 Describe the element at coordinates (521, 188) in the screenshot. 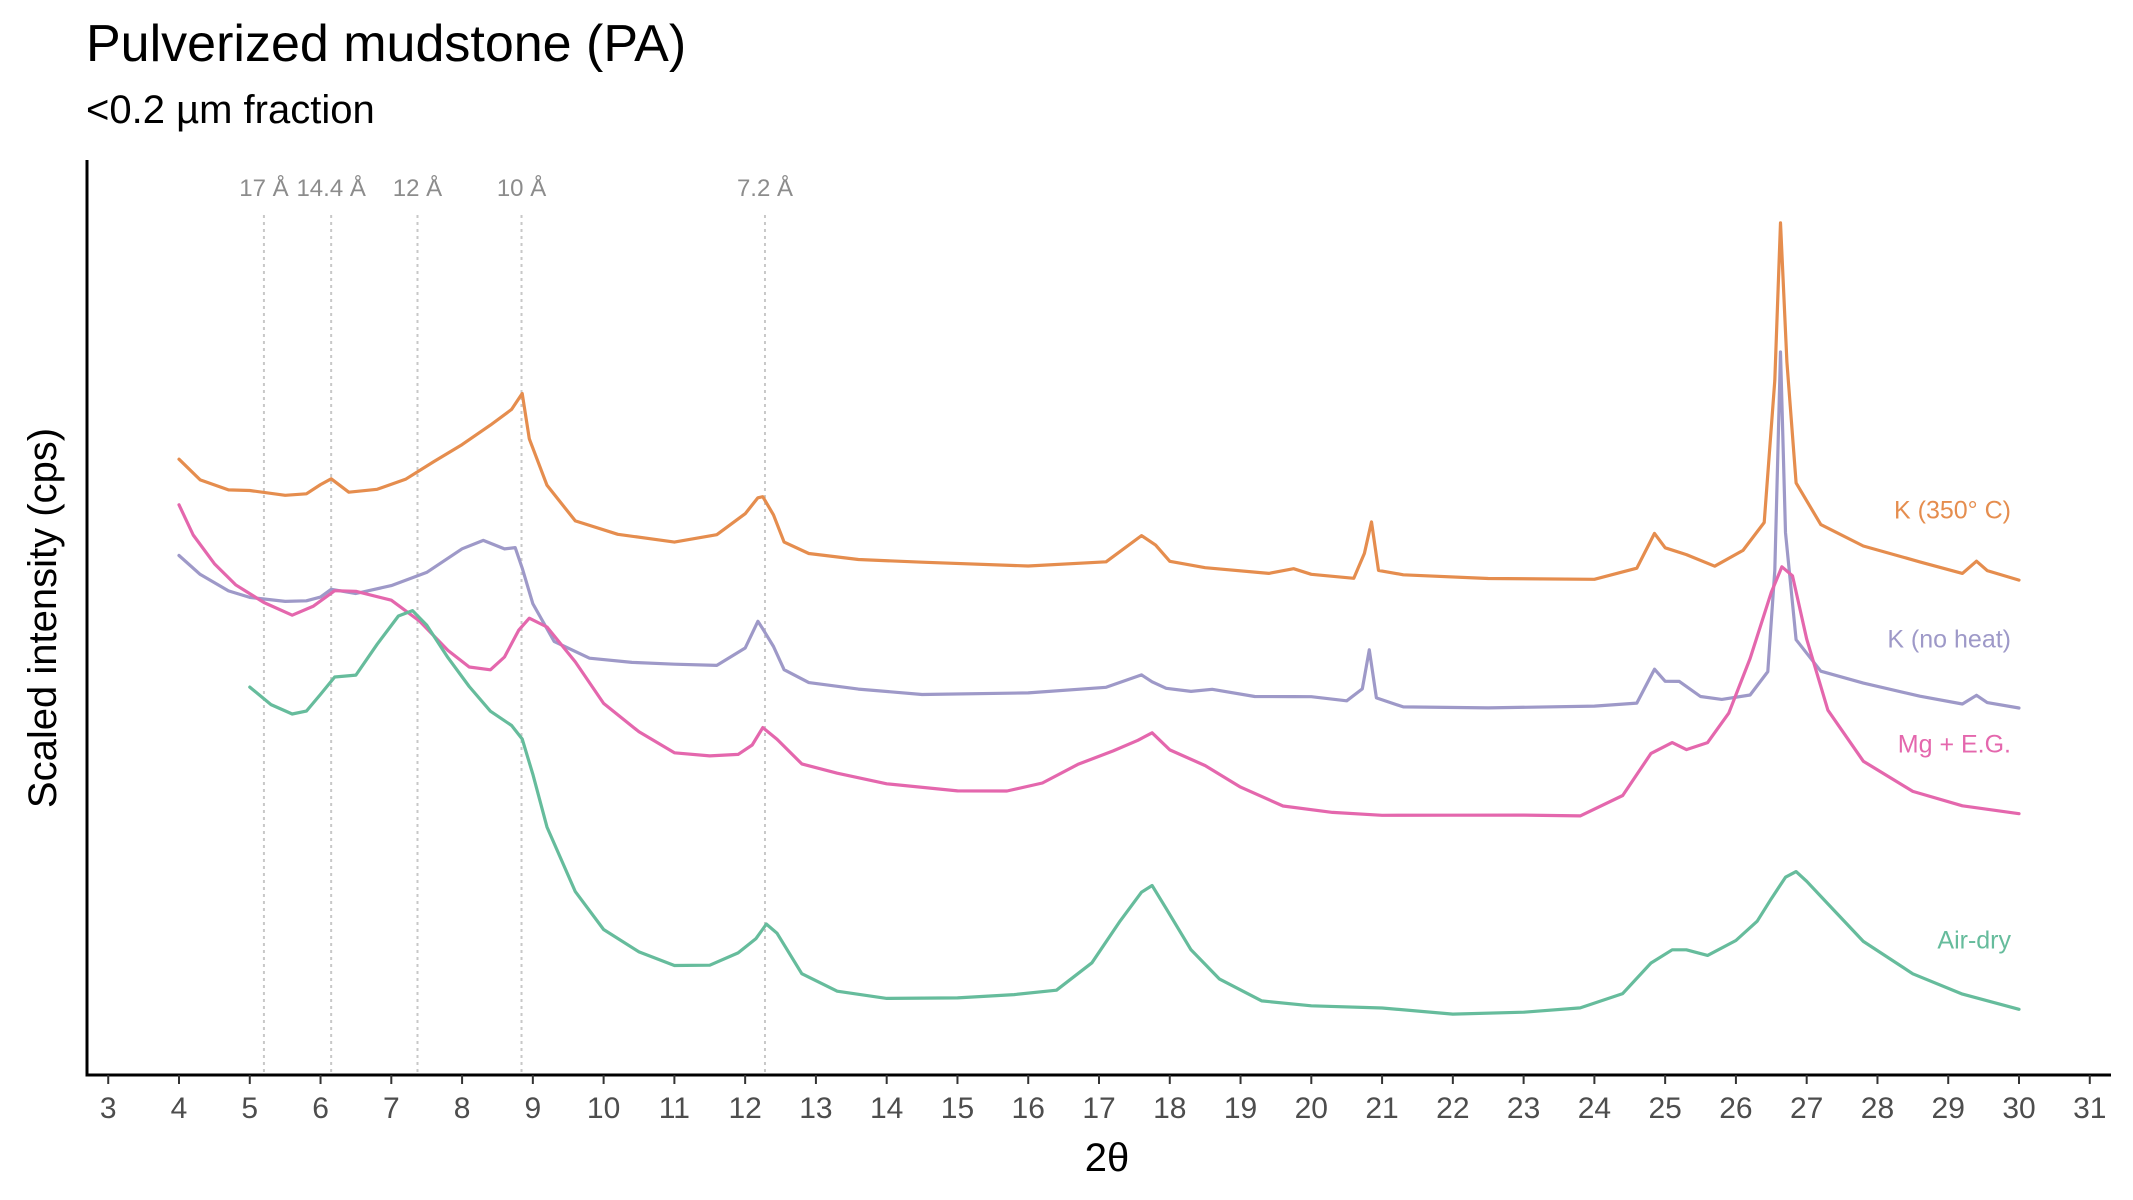

I see `reference-line-label: 10 Å` at that location.